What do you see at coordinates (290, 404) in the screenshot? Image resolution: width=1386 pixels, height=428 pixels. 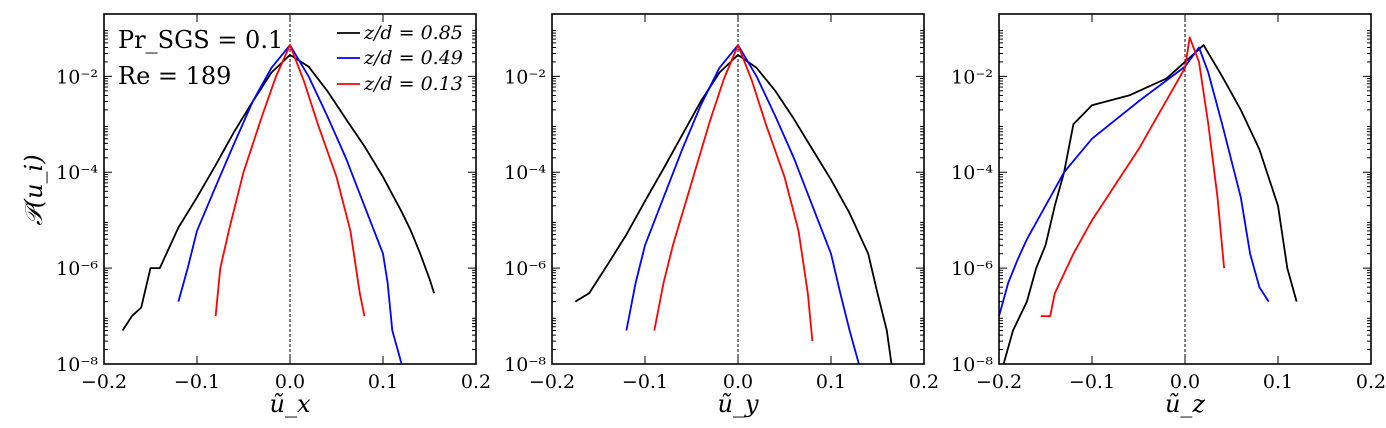 I see `x-axis-label-ux: ũ_x` at bounding box center [290, 404].